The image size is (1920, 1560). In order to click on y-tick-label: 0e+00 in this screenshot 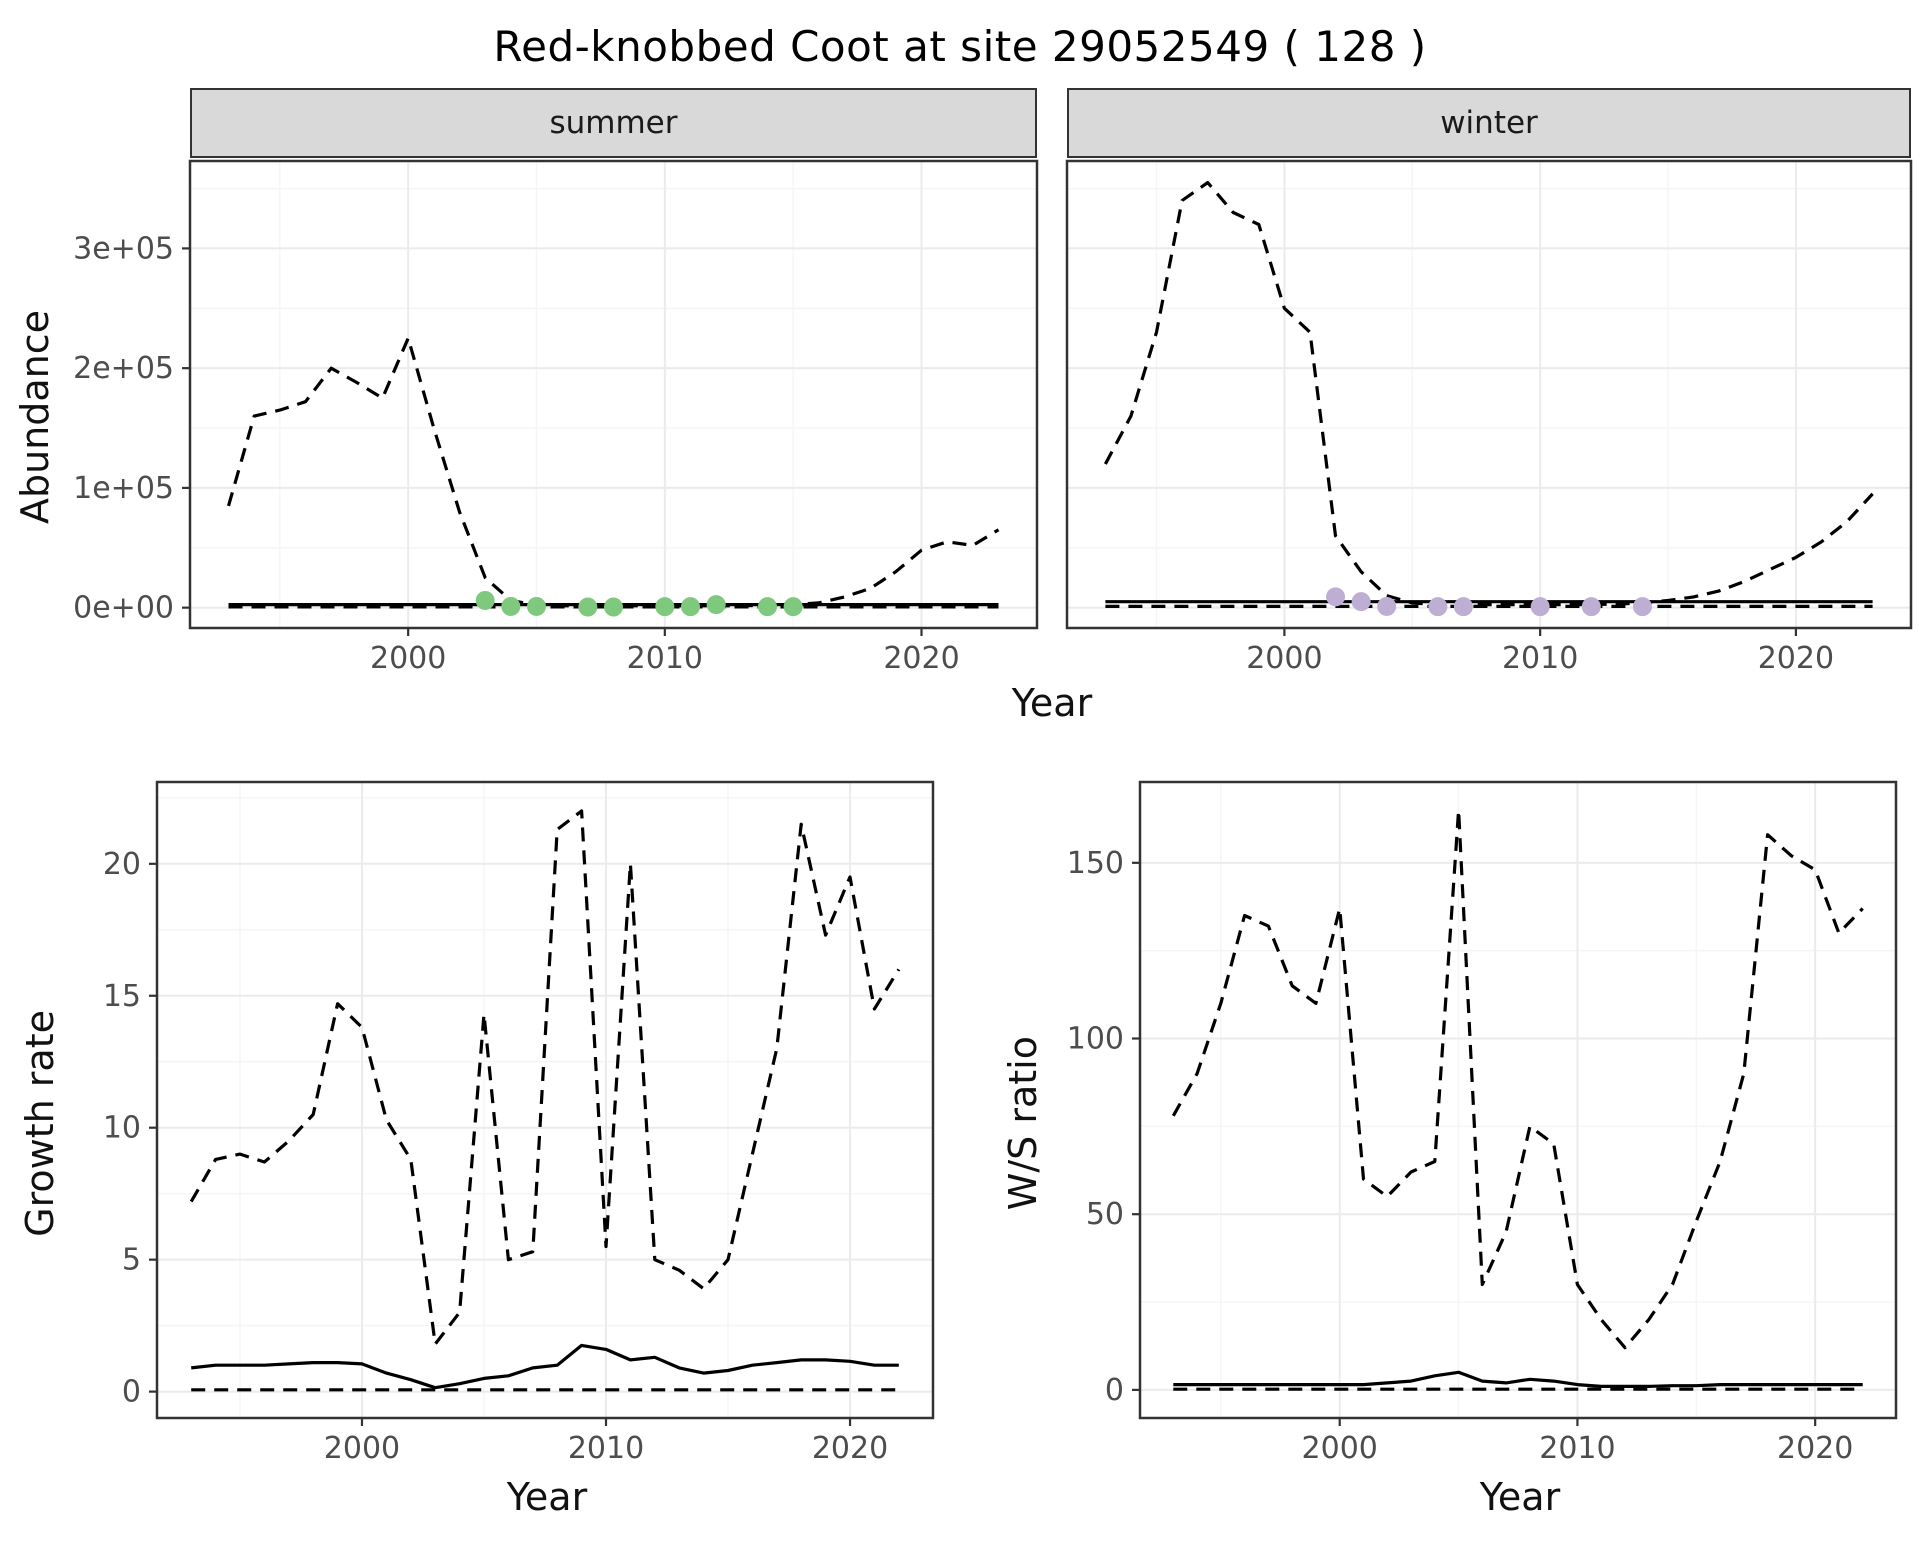, I will do `click(123, 608)`.